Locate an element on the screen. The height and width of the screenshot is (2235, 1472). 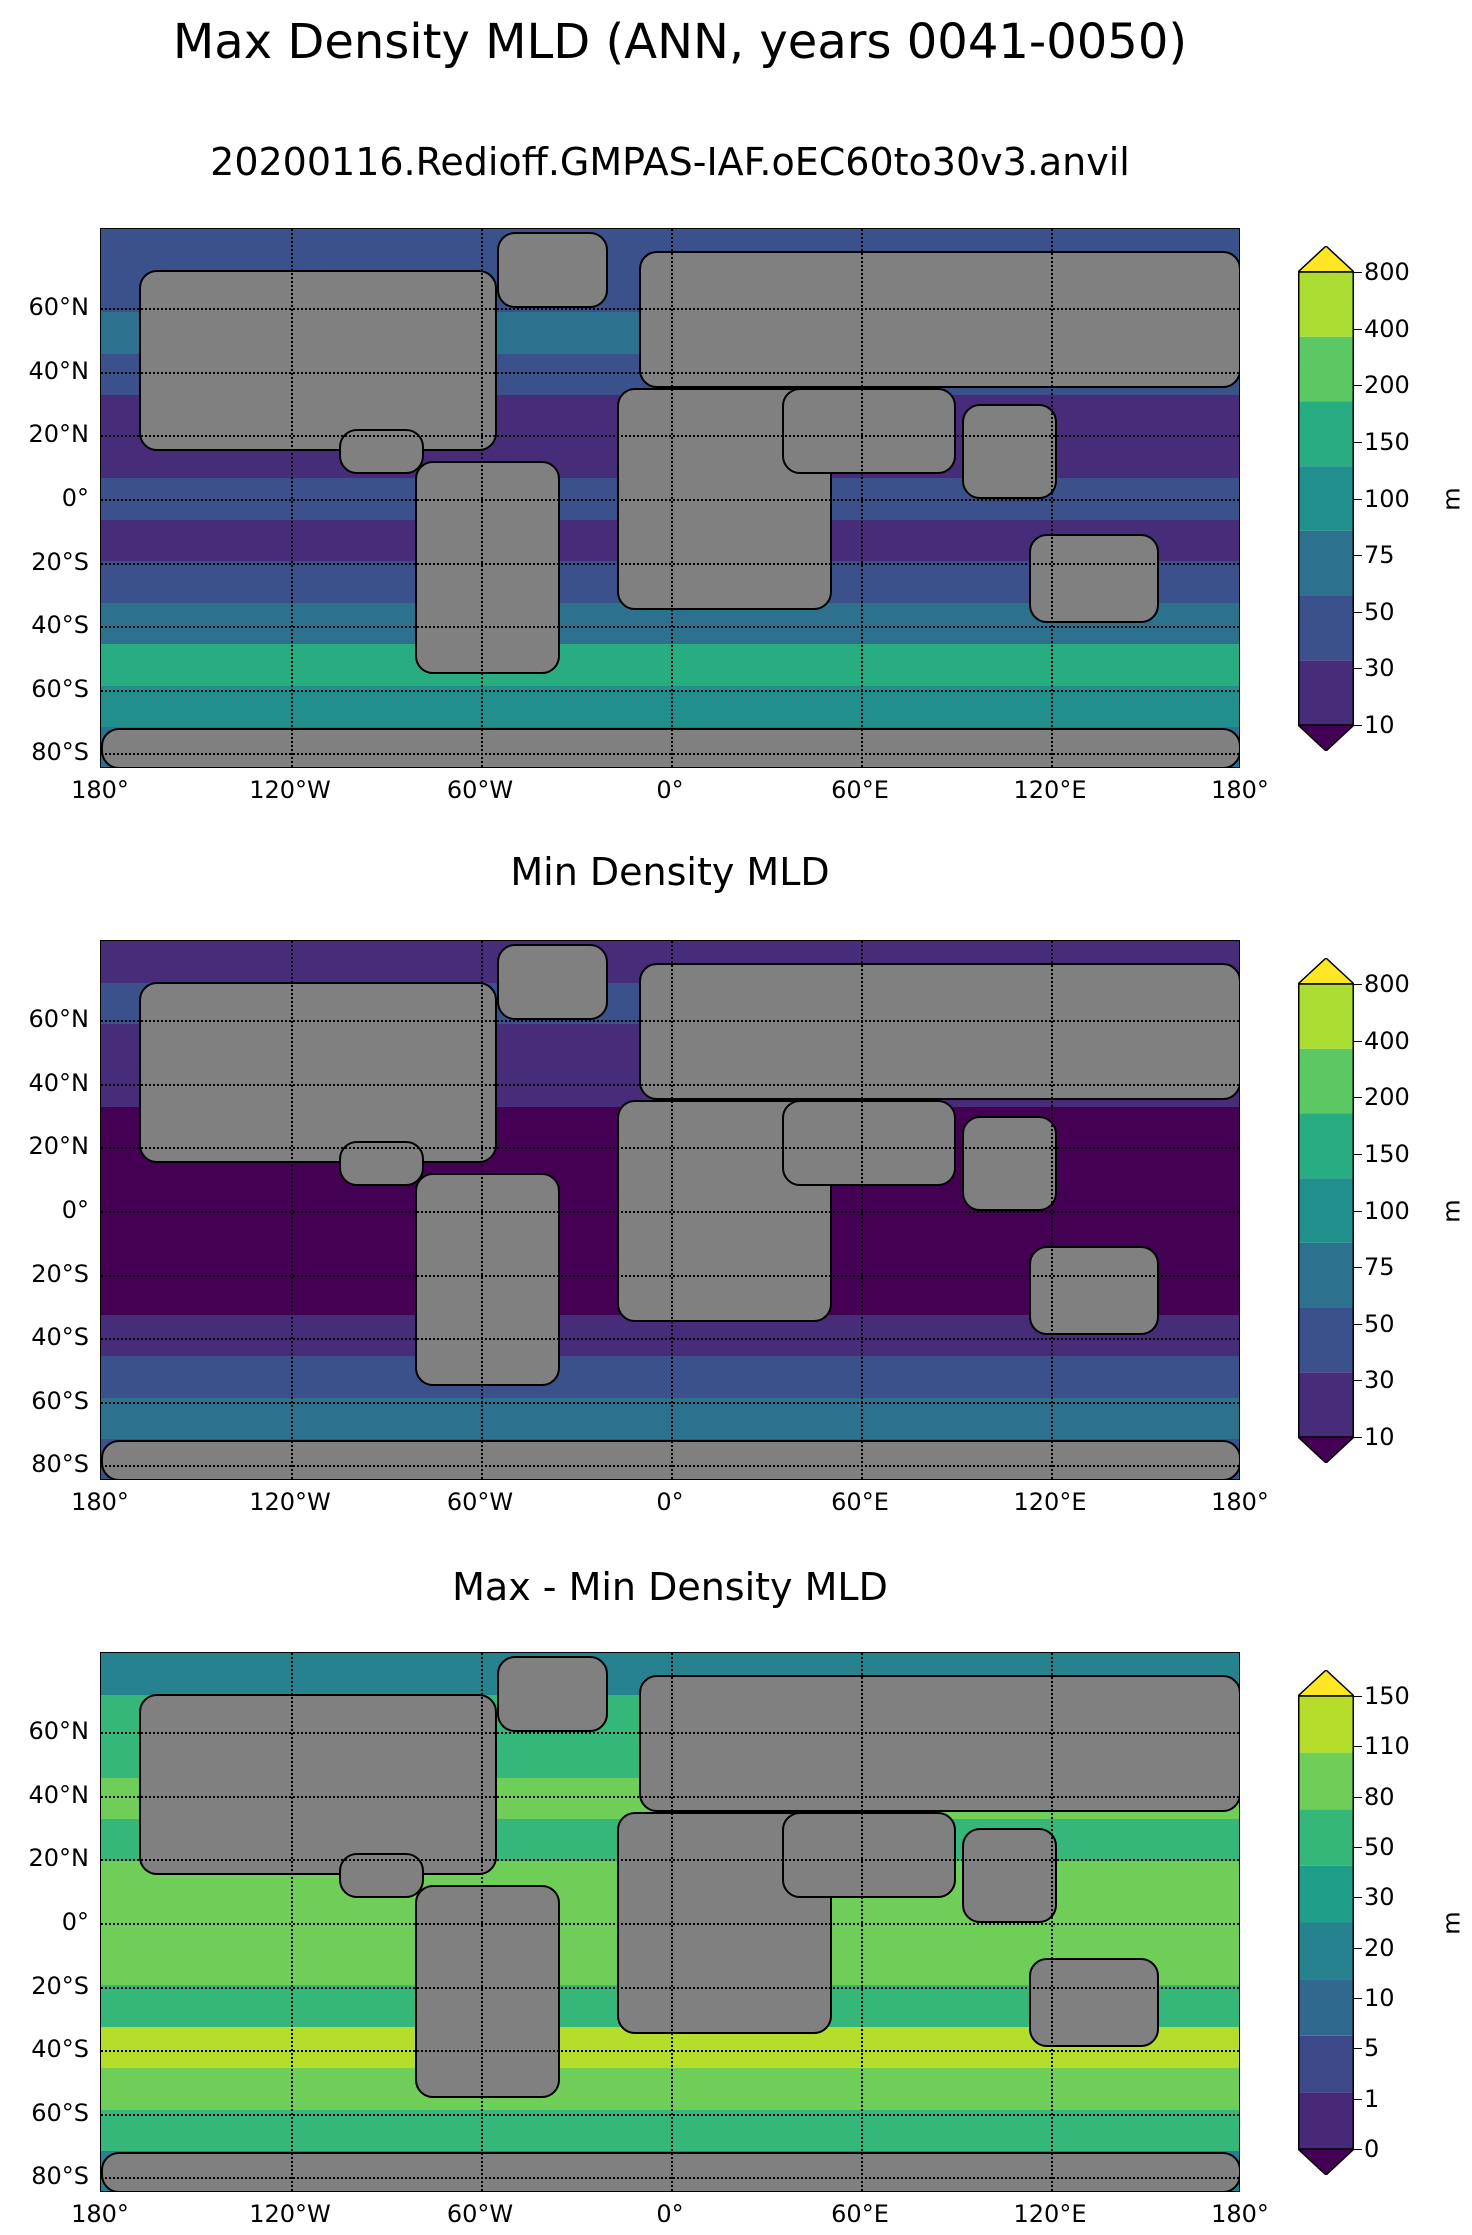
colorbar-tick-label: 5 is located at coordinates (1372, 2048).